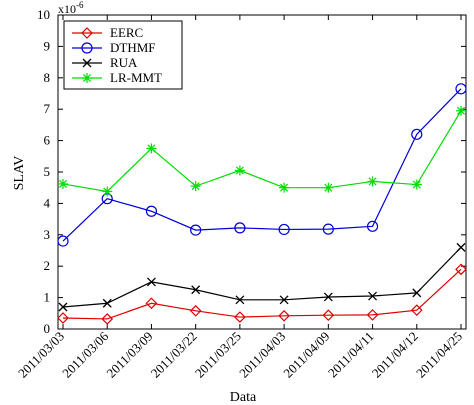 This screenshot has width=474, height=405. I want to click on y-tick-label: 6, so click(47, 140).